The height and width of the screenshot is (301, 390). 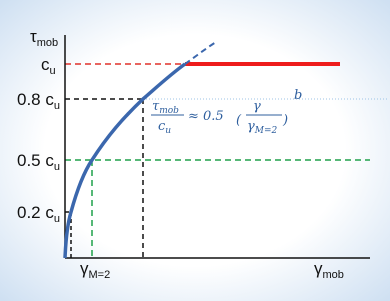 I want to click on level-label: 0.2 cu, so click(x=38, y=214).